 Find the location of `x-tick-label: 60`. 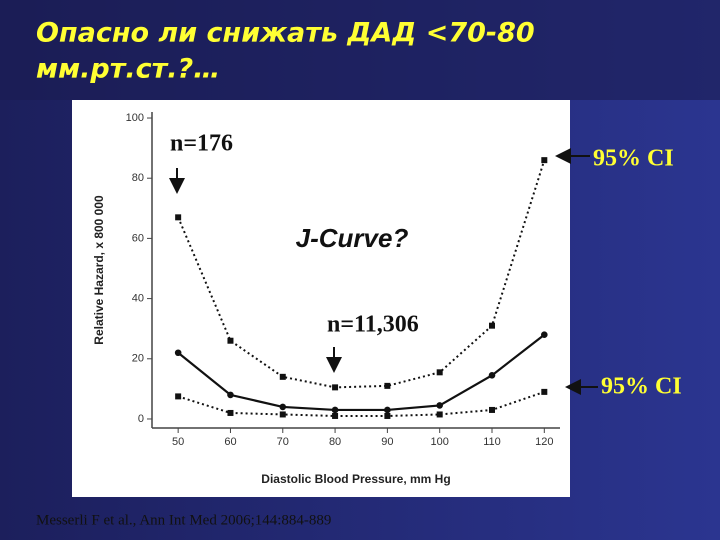

x-tick-label: 60 is located at coordinates (230, 442).